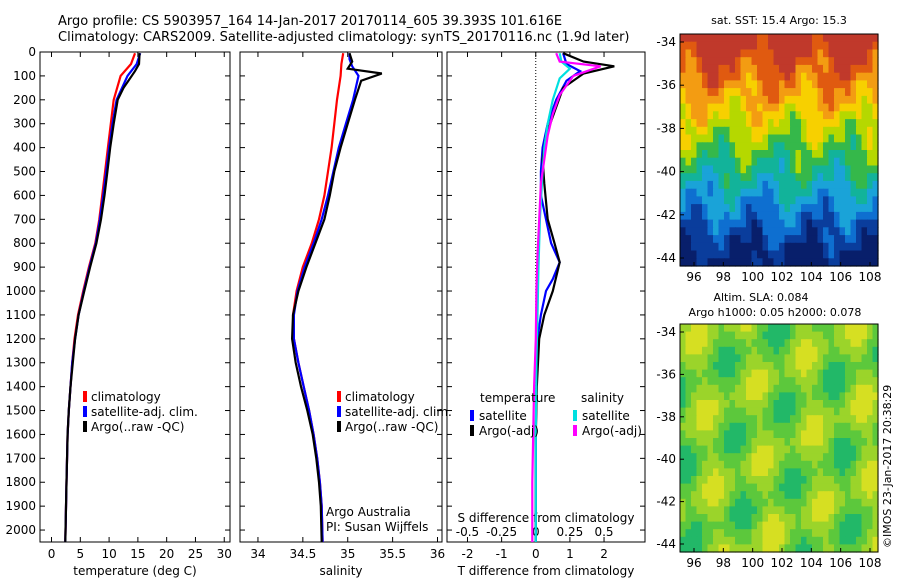 This screenshot has height=580, width=900. I want to click on map-y-tick-label: -44, so click(666, 544).